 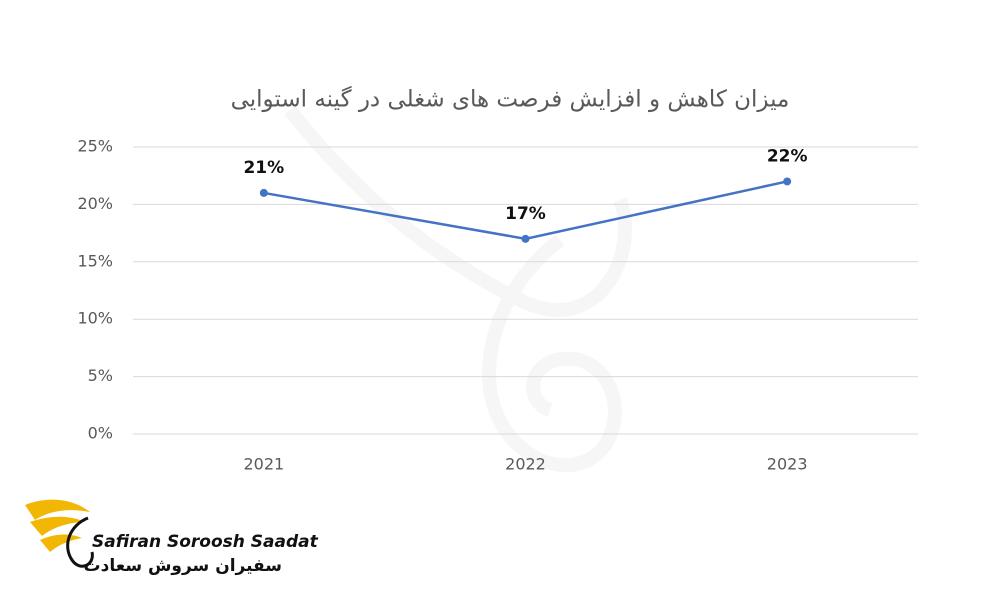 I want to click on logo-name-fa: سفیران سروش سعادت, so click(x=183, y=566).